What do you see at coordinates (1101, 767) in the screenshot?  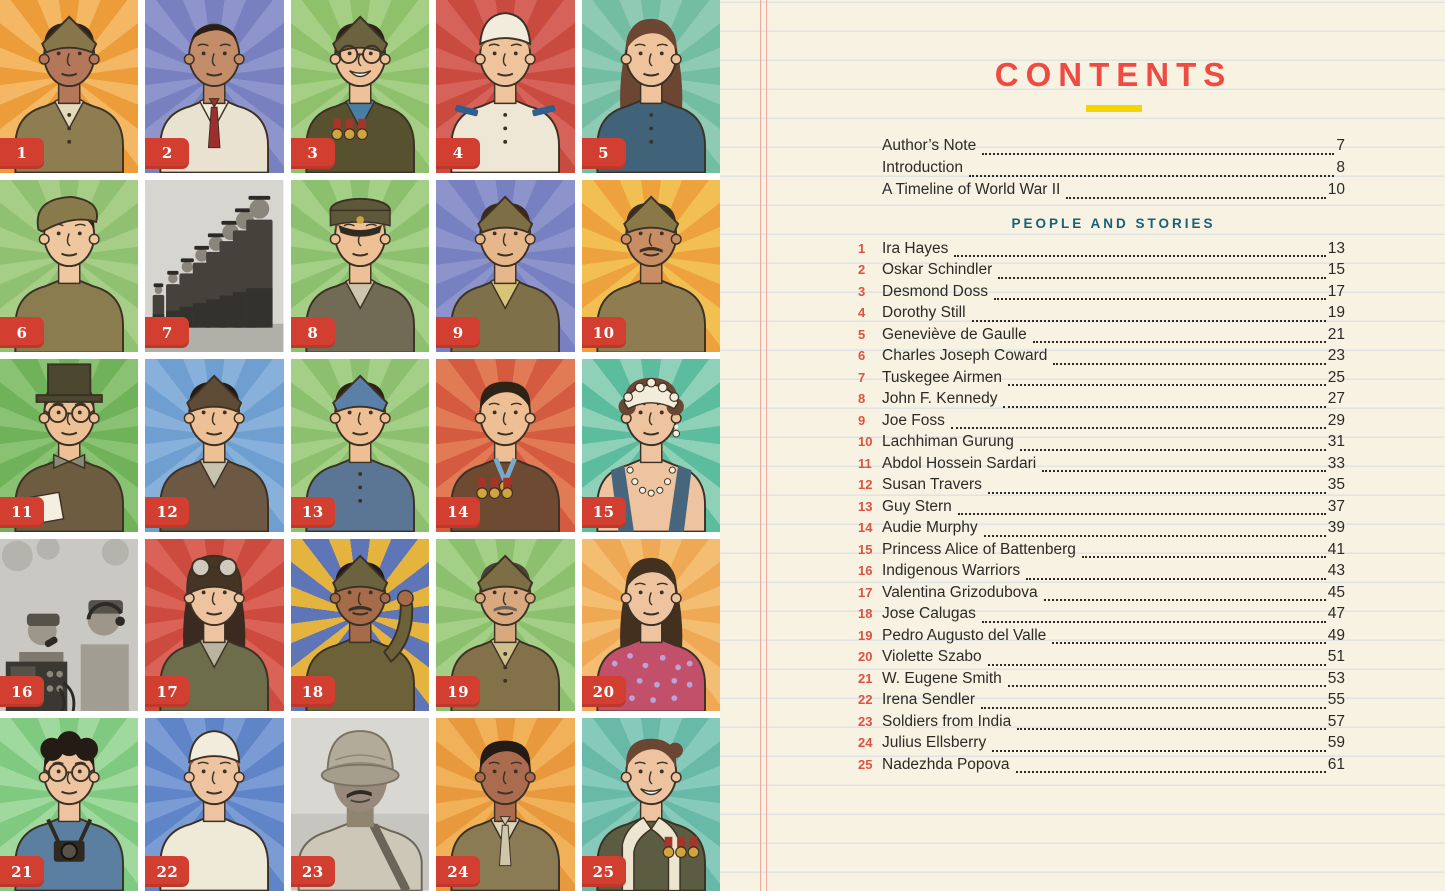 I see `toc-entry: 25 Nadezhda Popova 61` at bounding box center [1101, 767].